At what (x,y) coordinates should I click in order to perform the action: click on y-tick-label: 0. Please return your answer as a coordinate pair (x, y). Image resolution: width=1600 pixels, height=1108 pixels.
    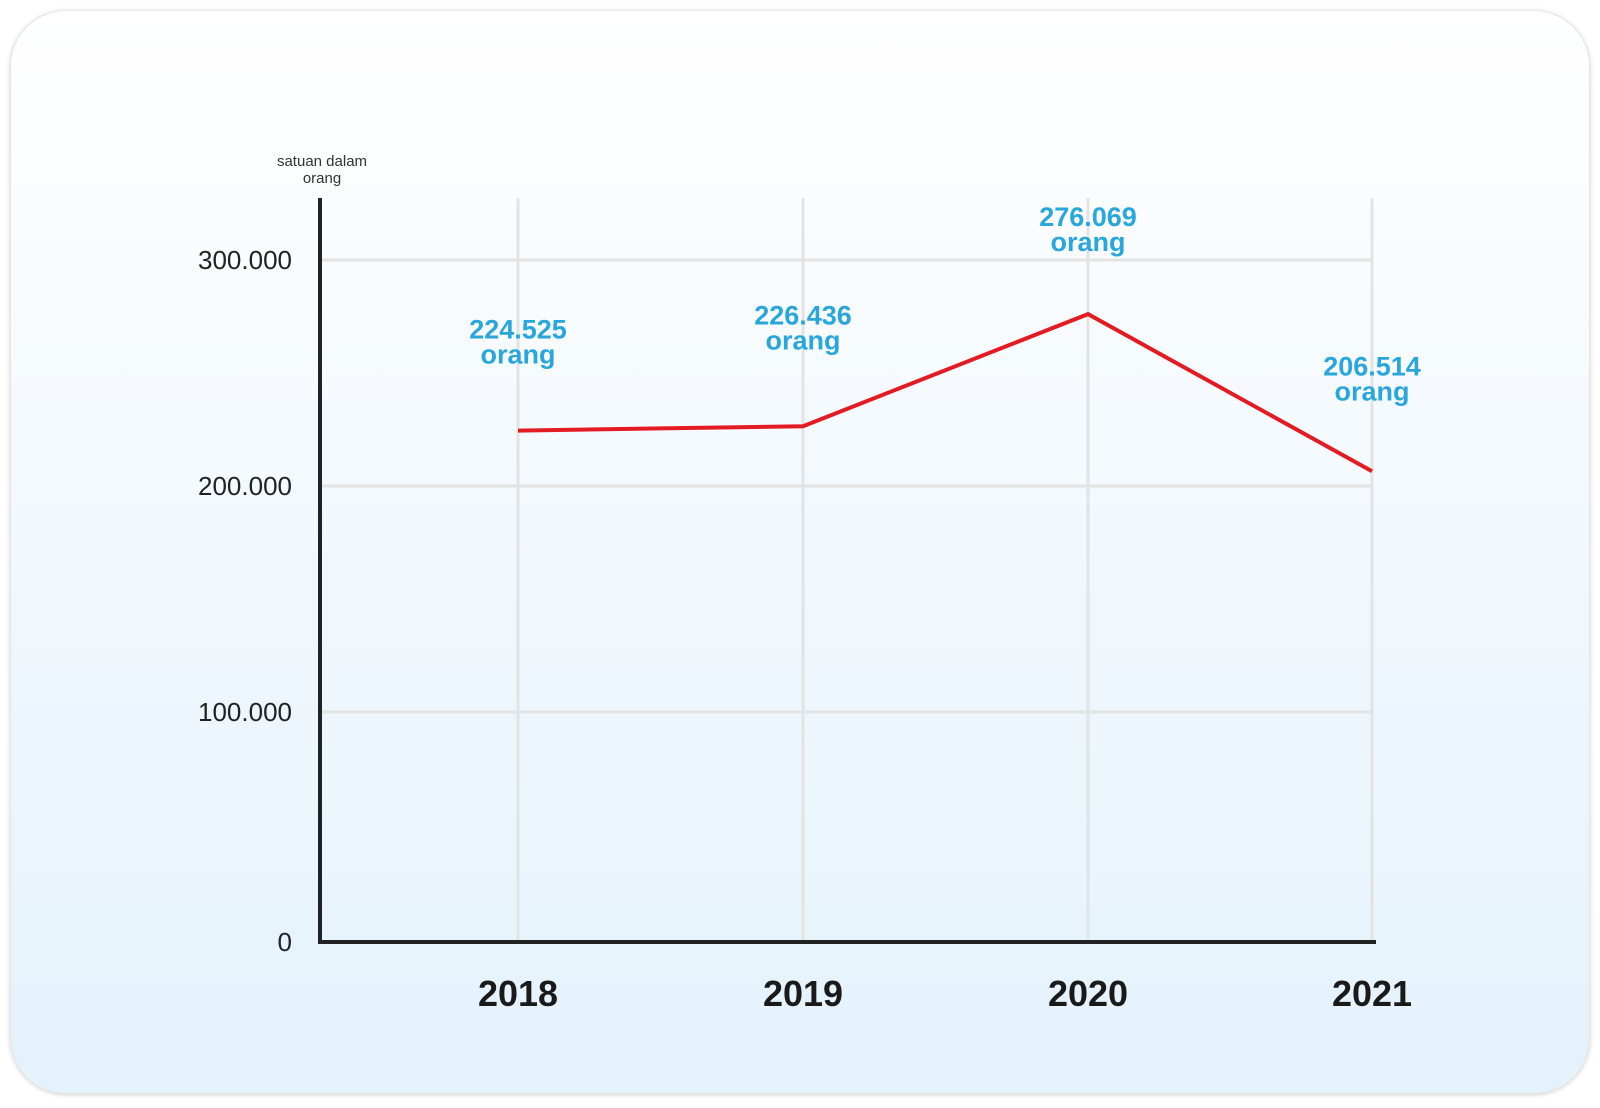
    Looking at the image, I should click on (285, 942).